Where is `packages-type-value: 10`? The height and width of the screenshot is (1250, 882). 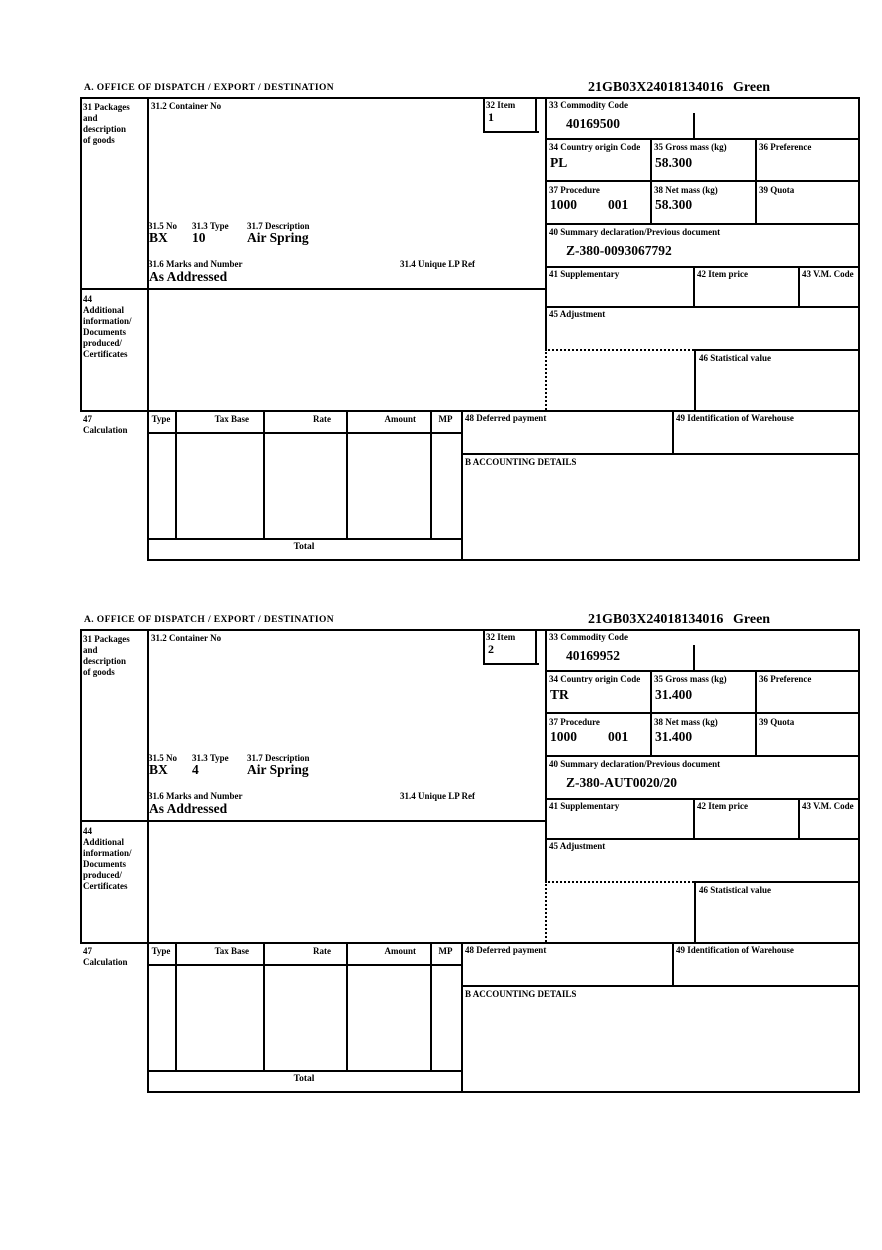
packages-type-value: 10 is located at coordinates (199, 237).